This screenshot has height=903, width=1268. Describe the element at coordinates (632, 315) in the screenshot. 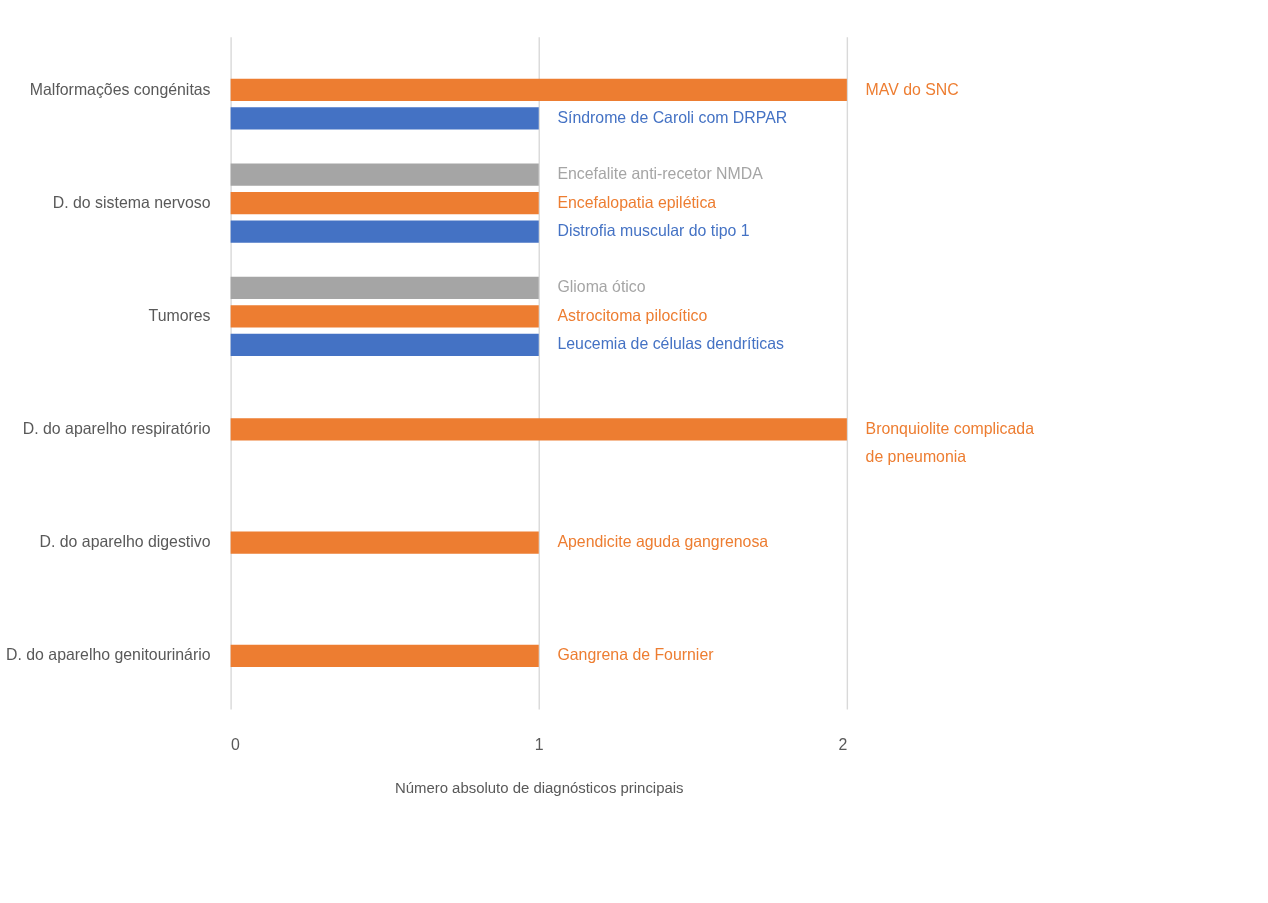

I see `data-label: Astrocitoma pilocítico` at that location.